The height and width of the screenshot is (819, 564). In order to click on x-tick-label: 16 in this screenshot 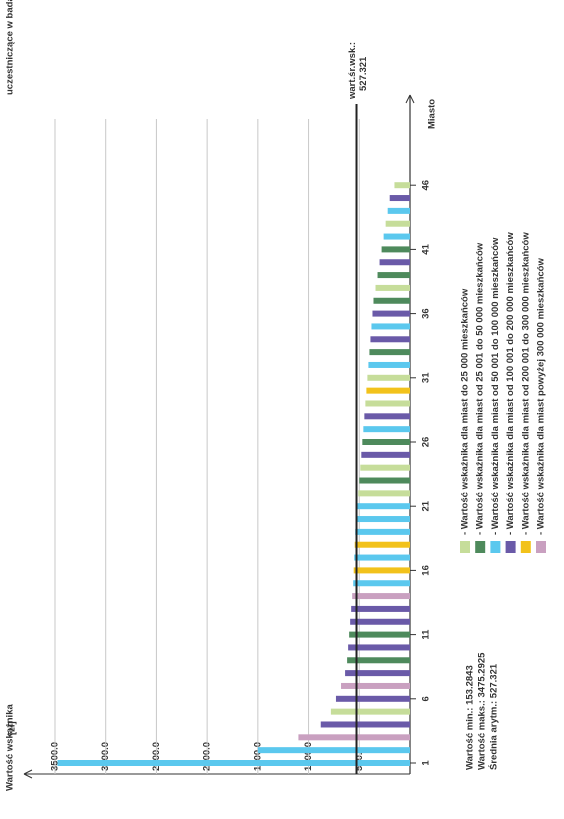, I will do `click(426, 570)`.